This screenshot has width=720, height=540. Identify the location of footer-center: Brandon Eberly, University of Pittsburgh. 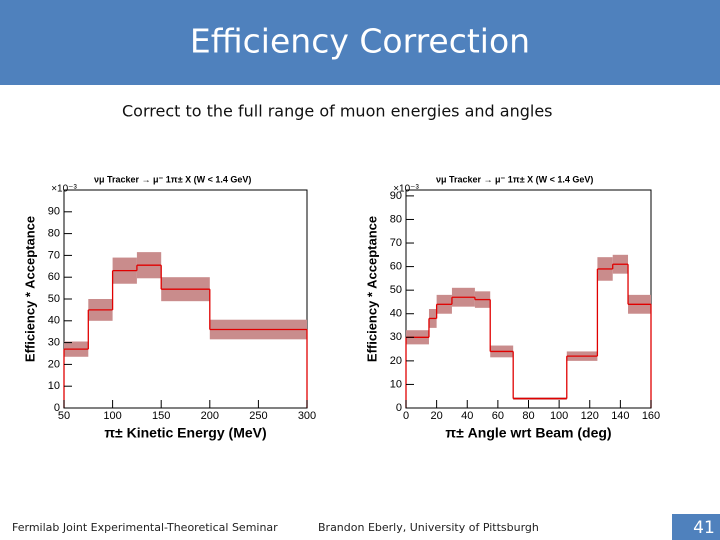
(428, 527).